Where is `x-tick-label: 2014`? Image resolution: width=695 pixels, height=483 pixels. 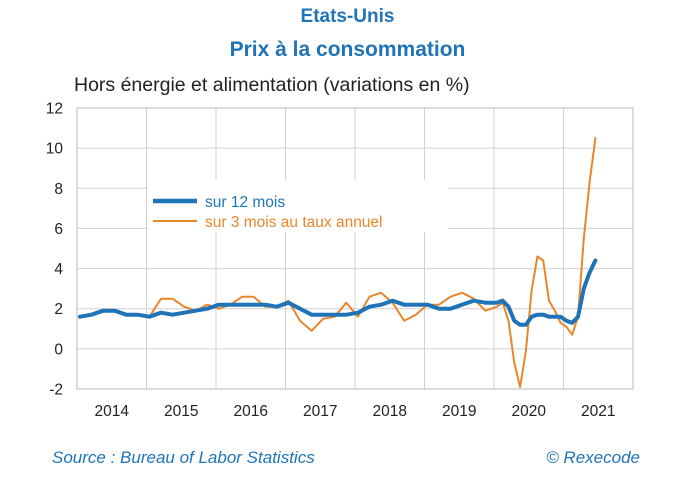 x-tick-label: 2014 is located at coordinates (112, 411).